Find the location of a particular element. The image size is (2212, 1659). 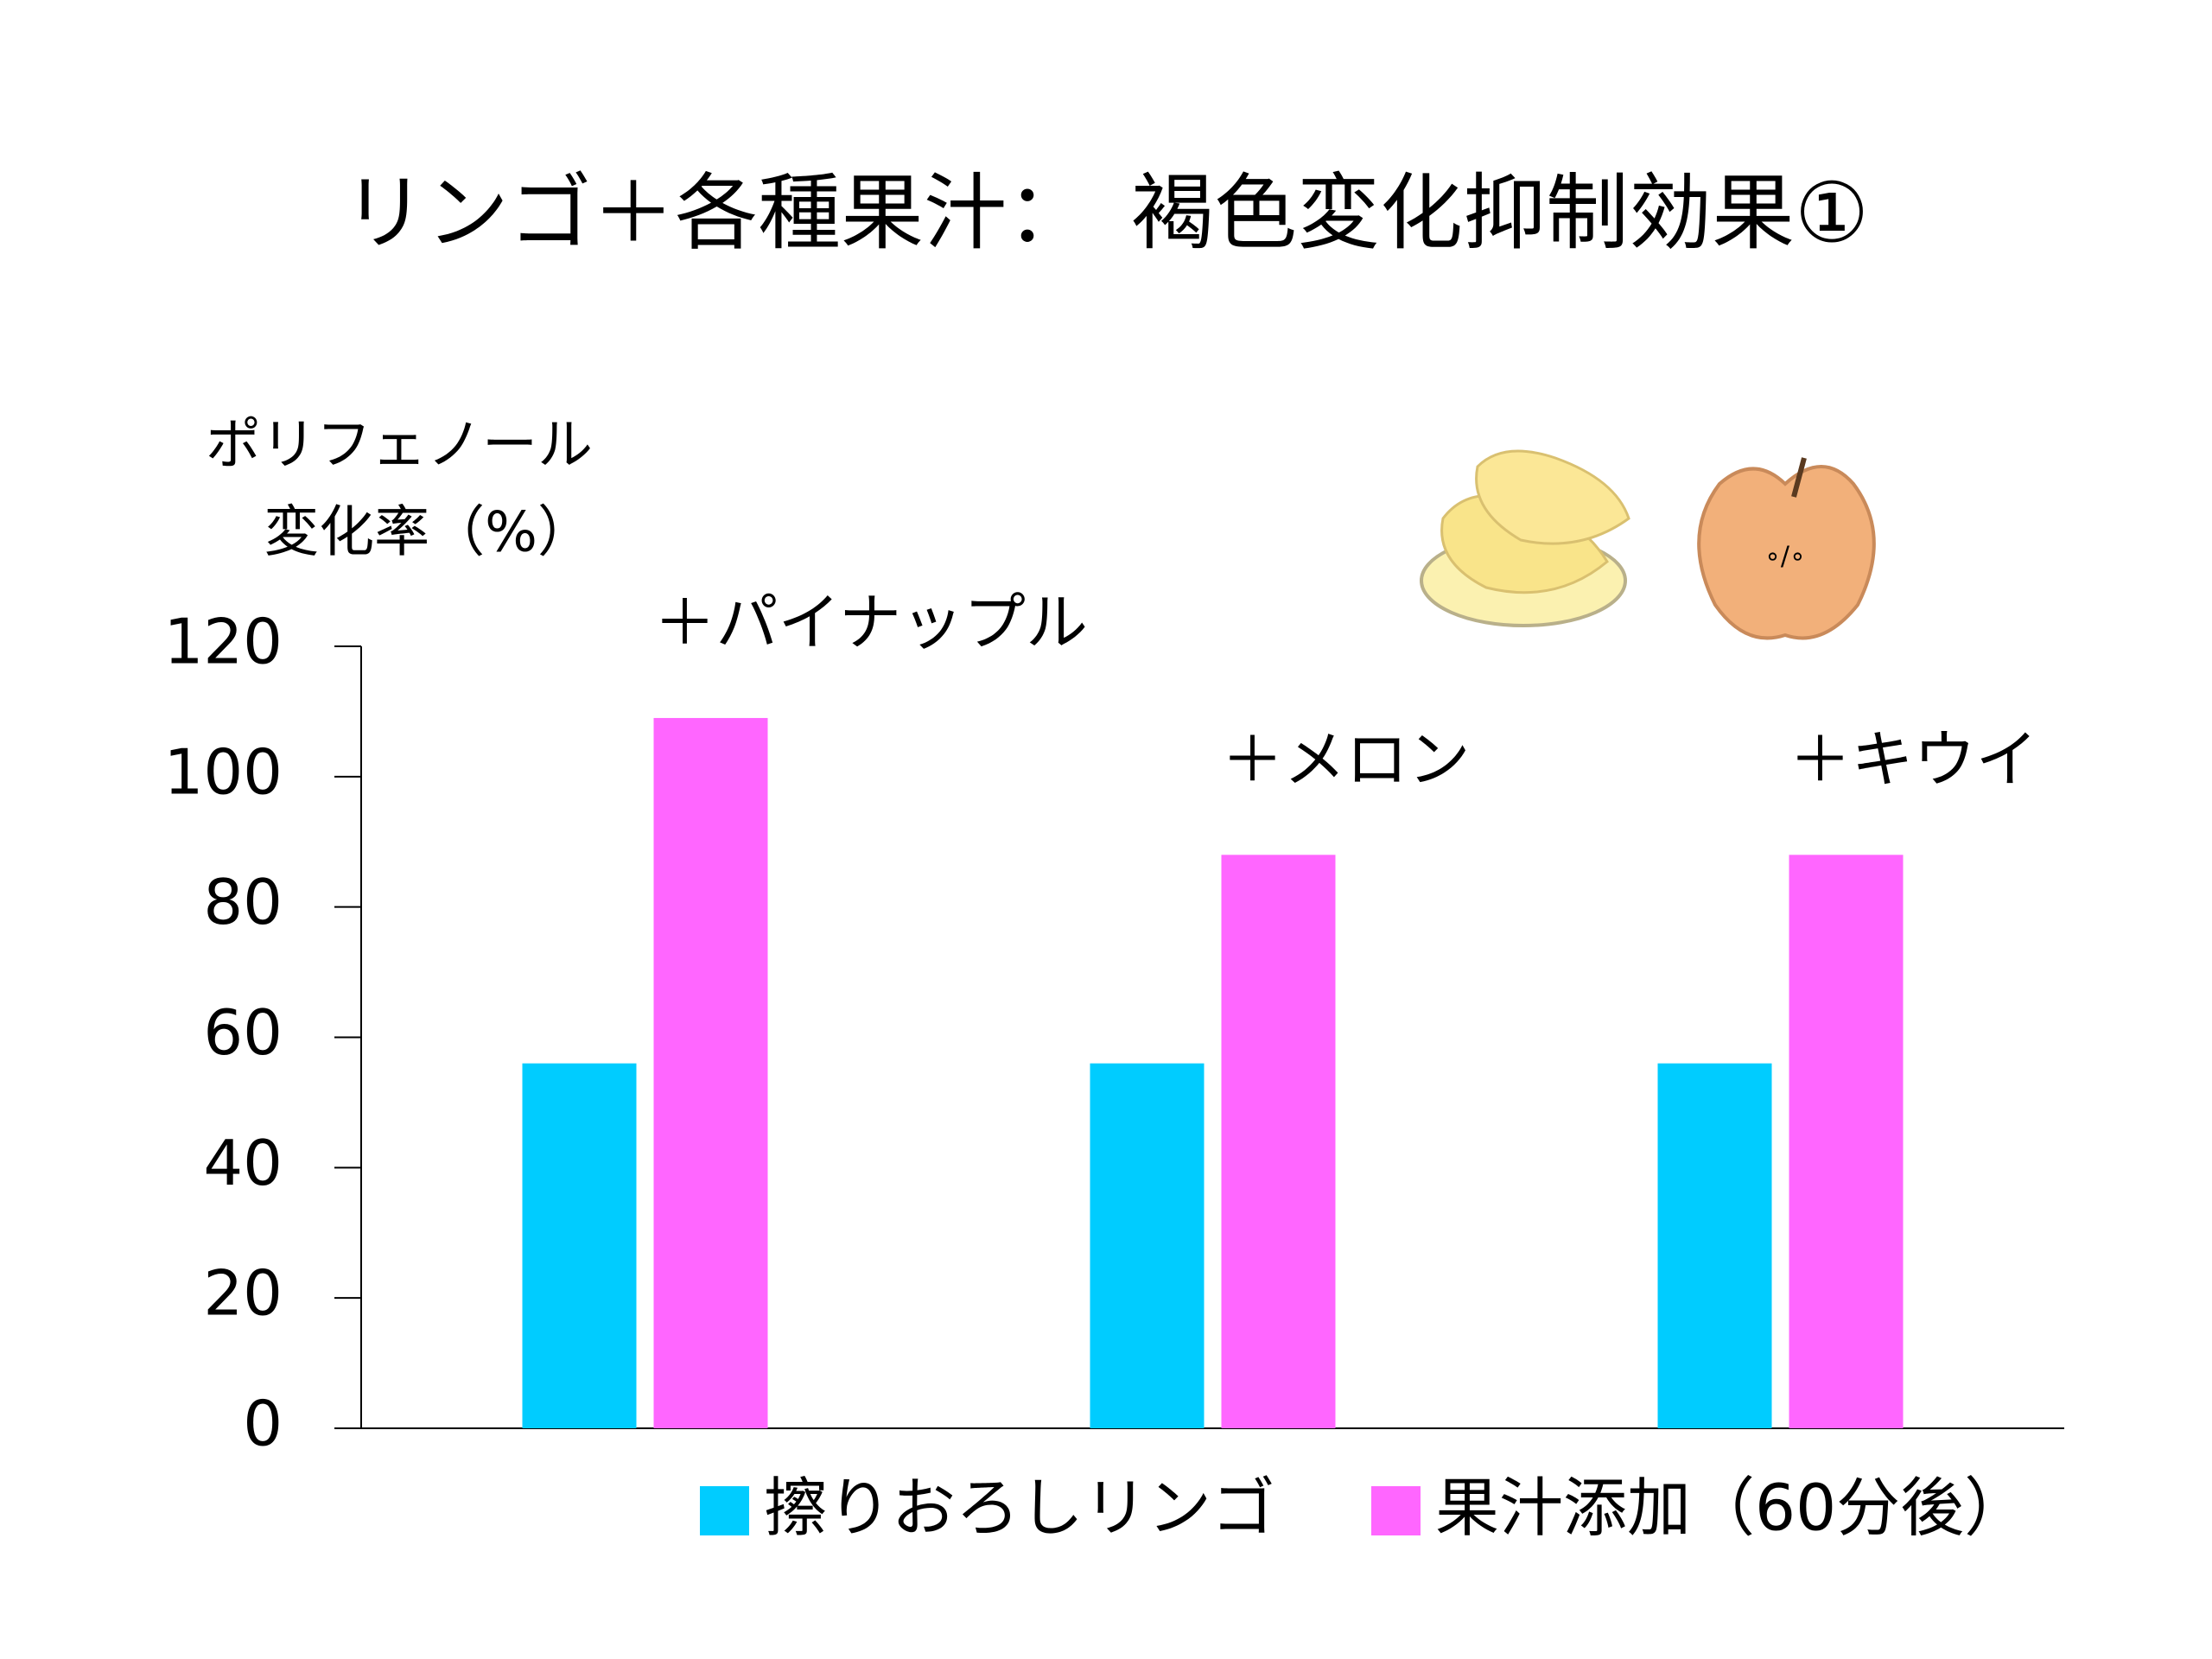

y-tick-label: 40 is located at coordinates (243, 1163).